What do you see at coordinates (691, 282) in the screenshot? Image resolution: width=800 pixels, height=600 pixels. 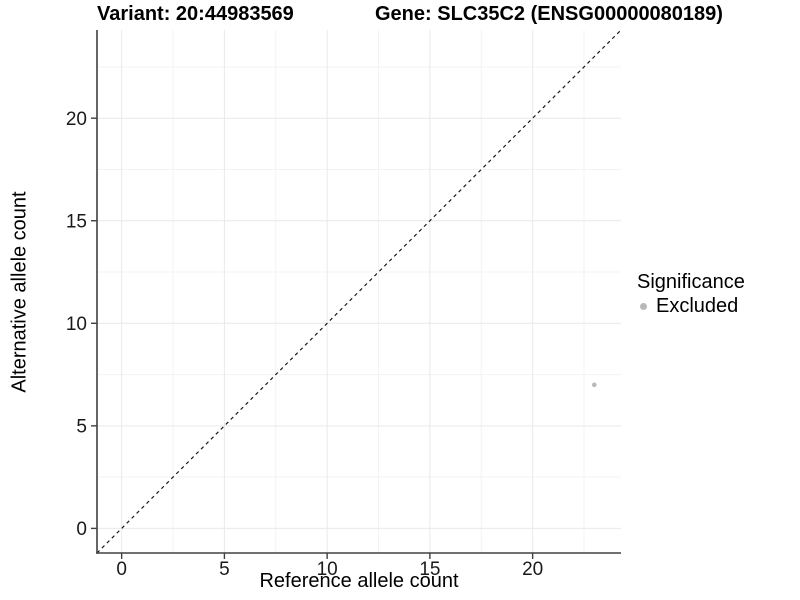 I see `legend-title: Significance` at bounding box center [691, 282].